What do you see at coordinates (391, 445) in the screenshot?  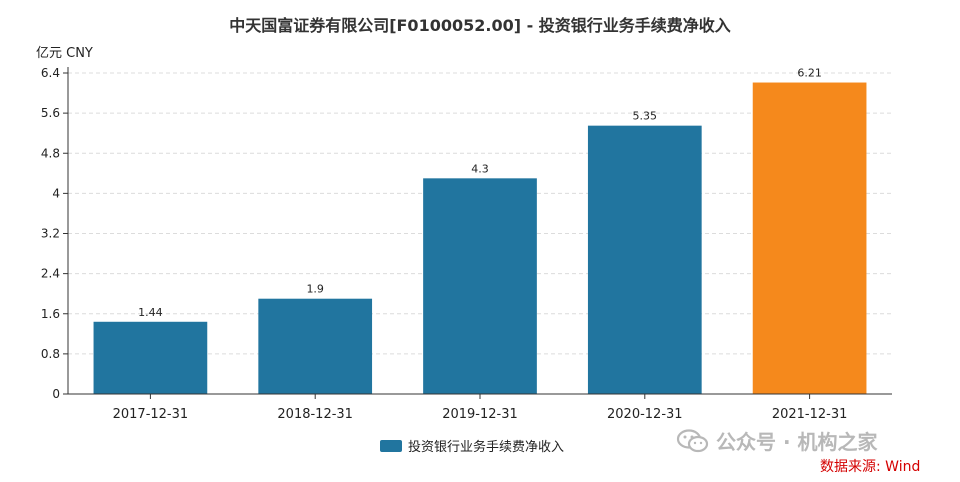 I see `legend-swatch` at bounding box center [391, 445].